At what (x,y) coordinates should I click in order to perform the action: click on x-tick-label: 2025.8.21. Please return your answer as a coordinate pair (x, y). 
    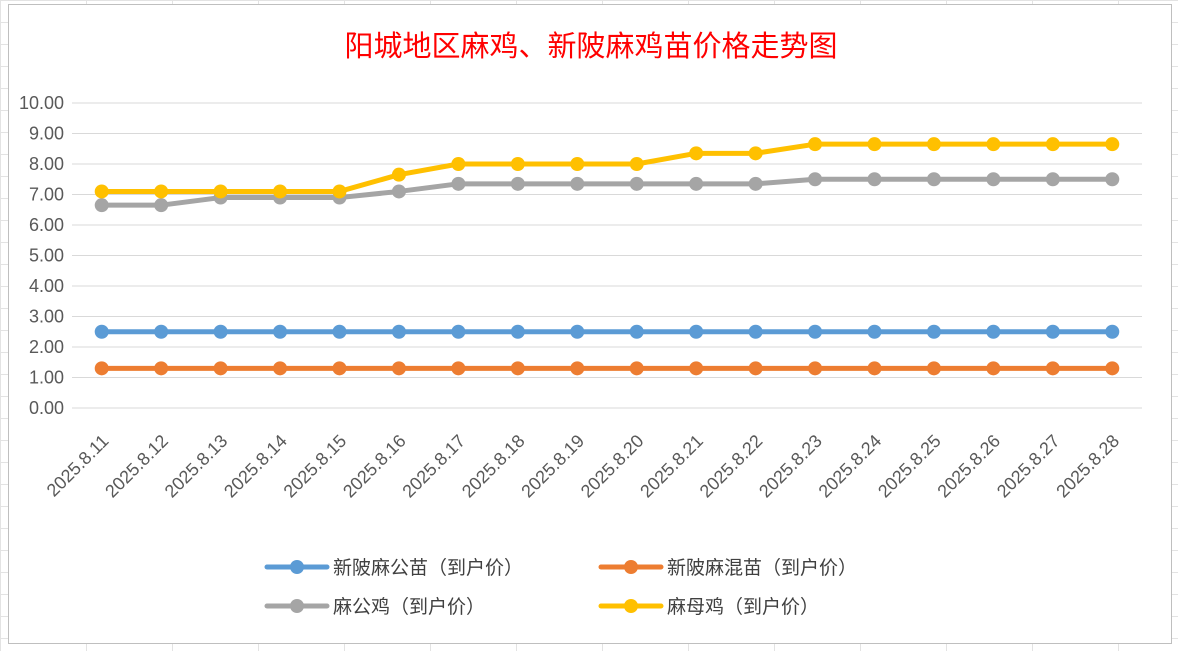
    Looking at the image, I should click on (671, 466).